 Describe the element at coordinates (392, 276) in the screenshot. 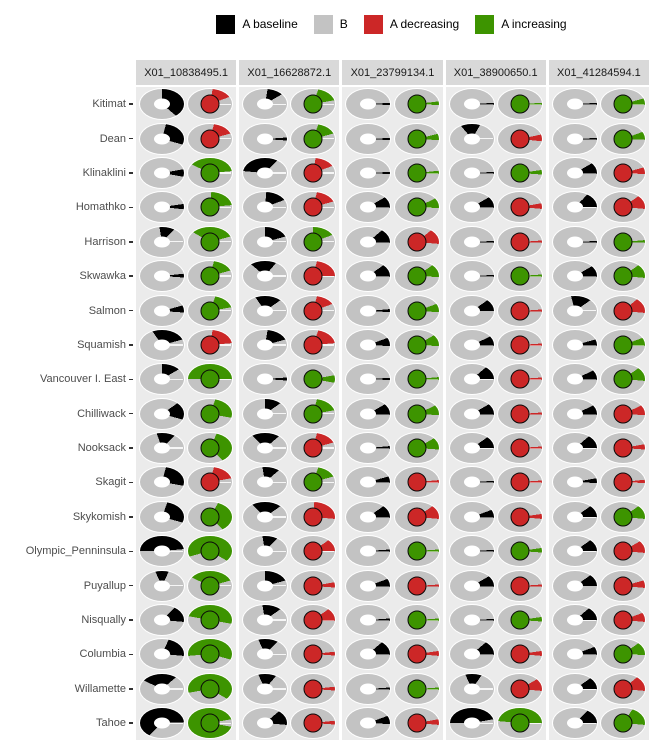

I see `pie-row-Skwawka` at that location.